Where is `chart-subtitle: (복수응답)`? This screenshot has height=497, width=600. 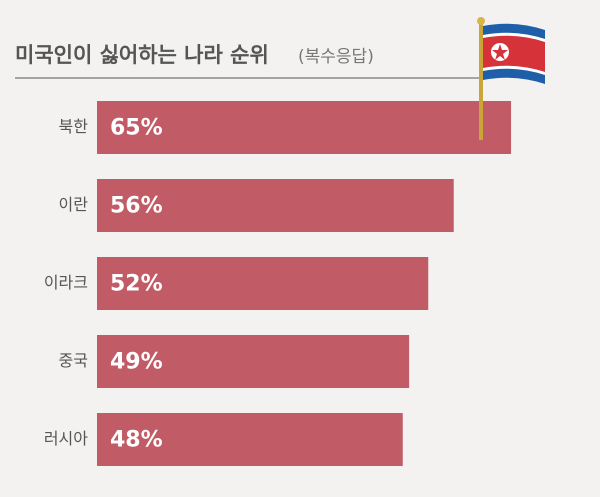 chart-subtitle: (복수응답) is located at coordinates (336, 57).